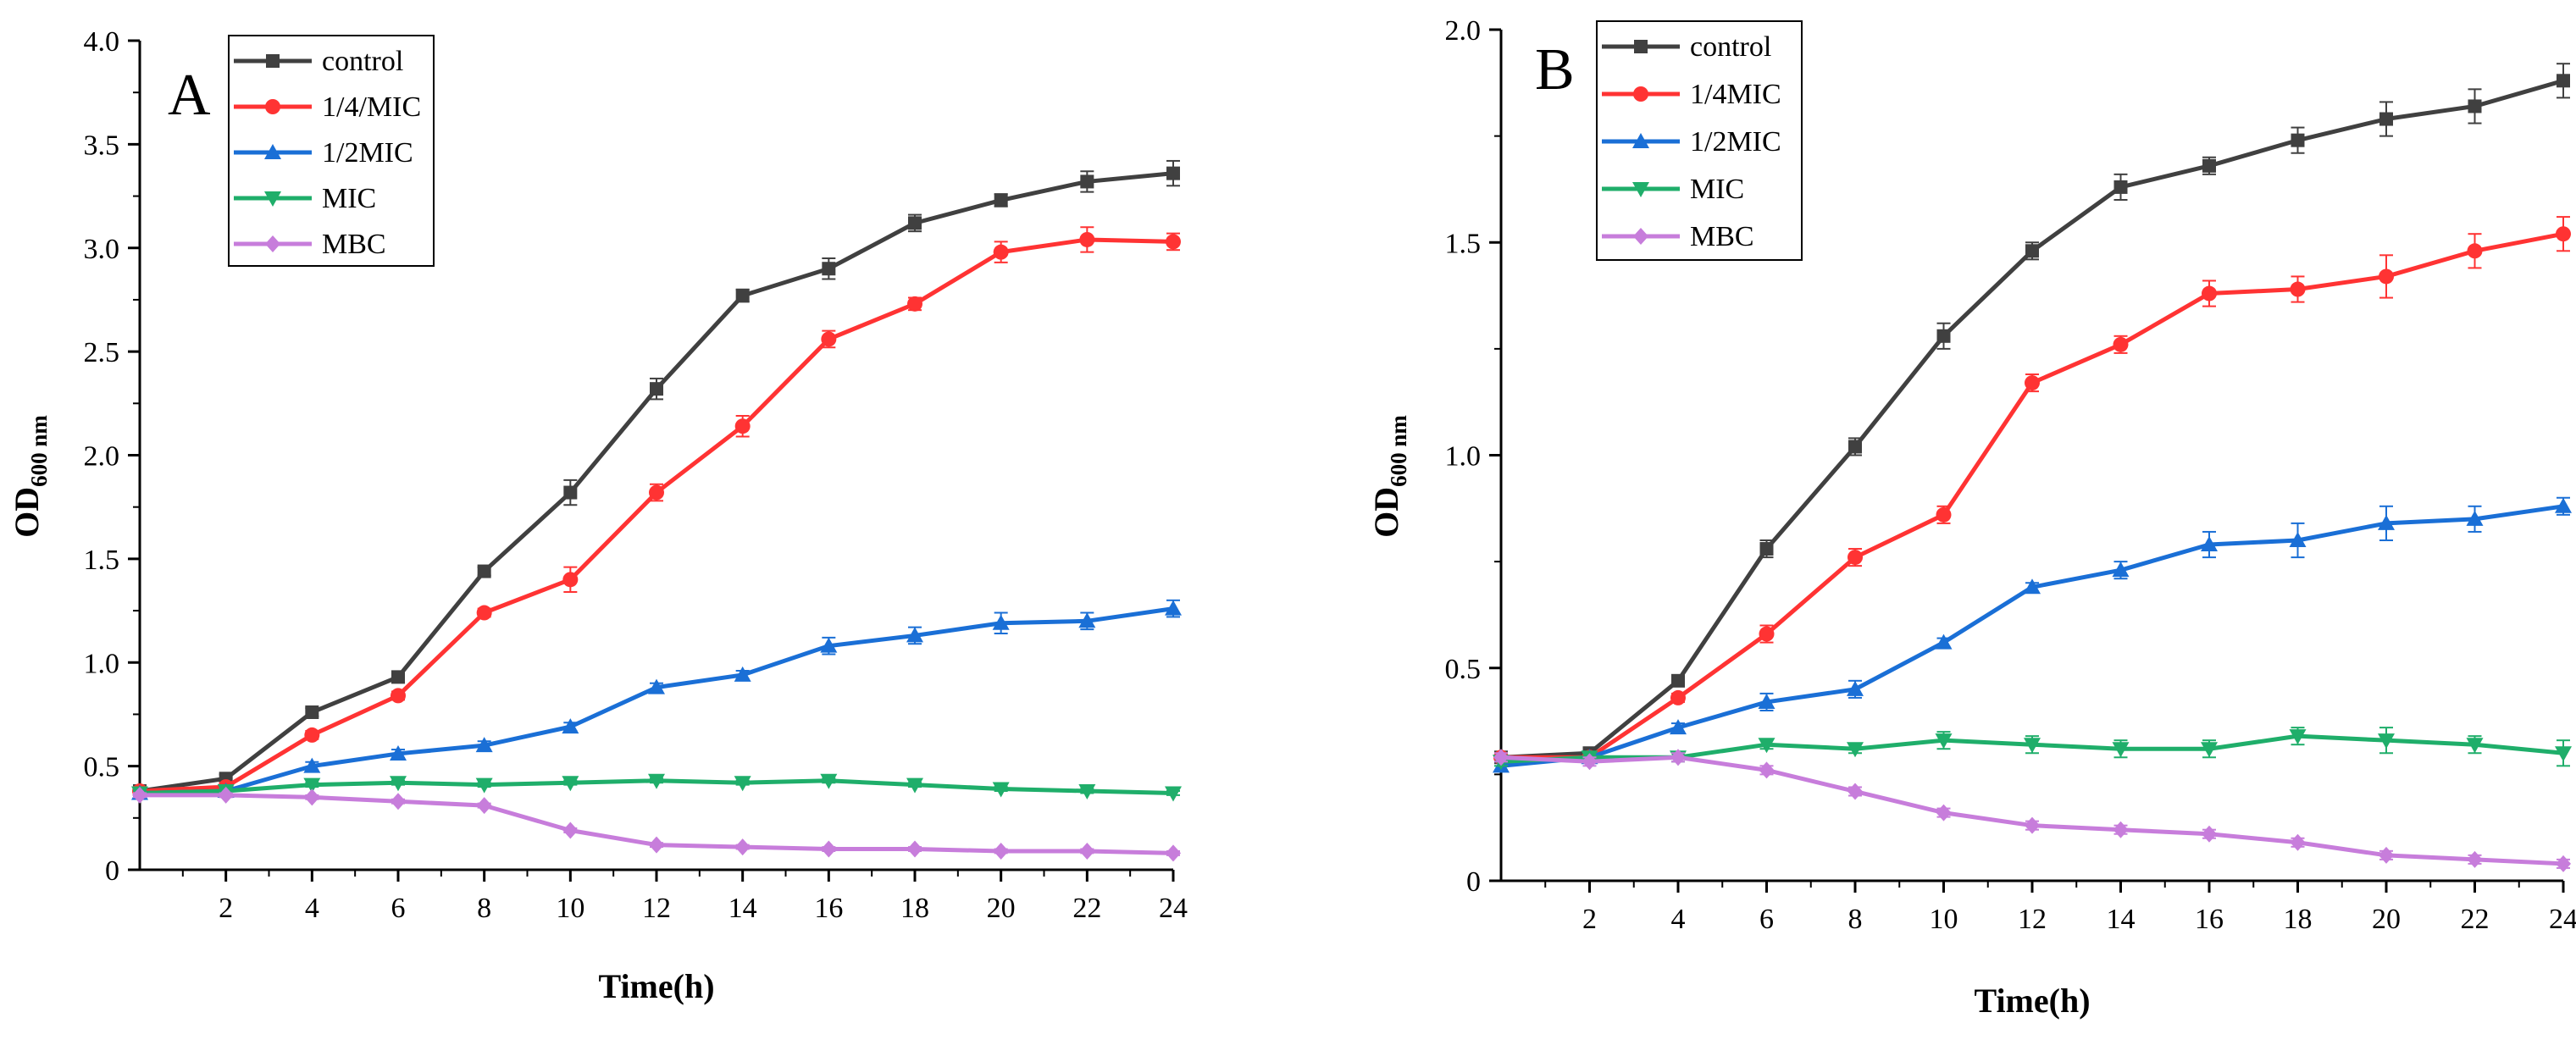  I want to click on legend-label: 1/2MIC, so click(1735, 142).